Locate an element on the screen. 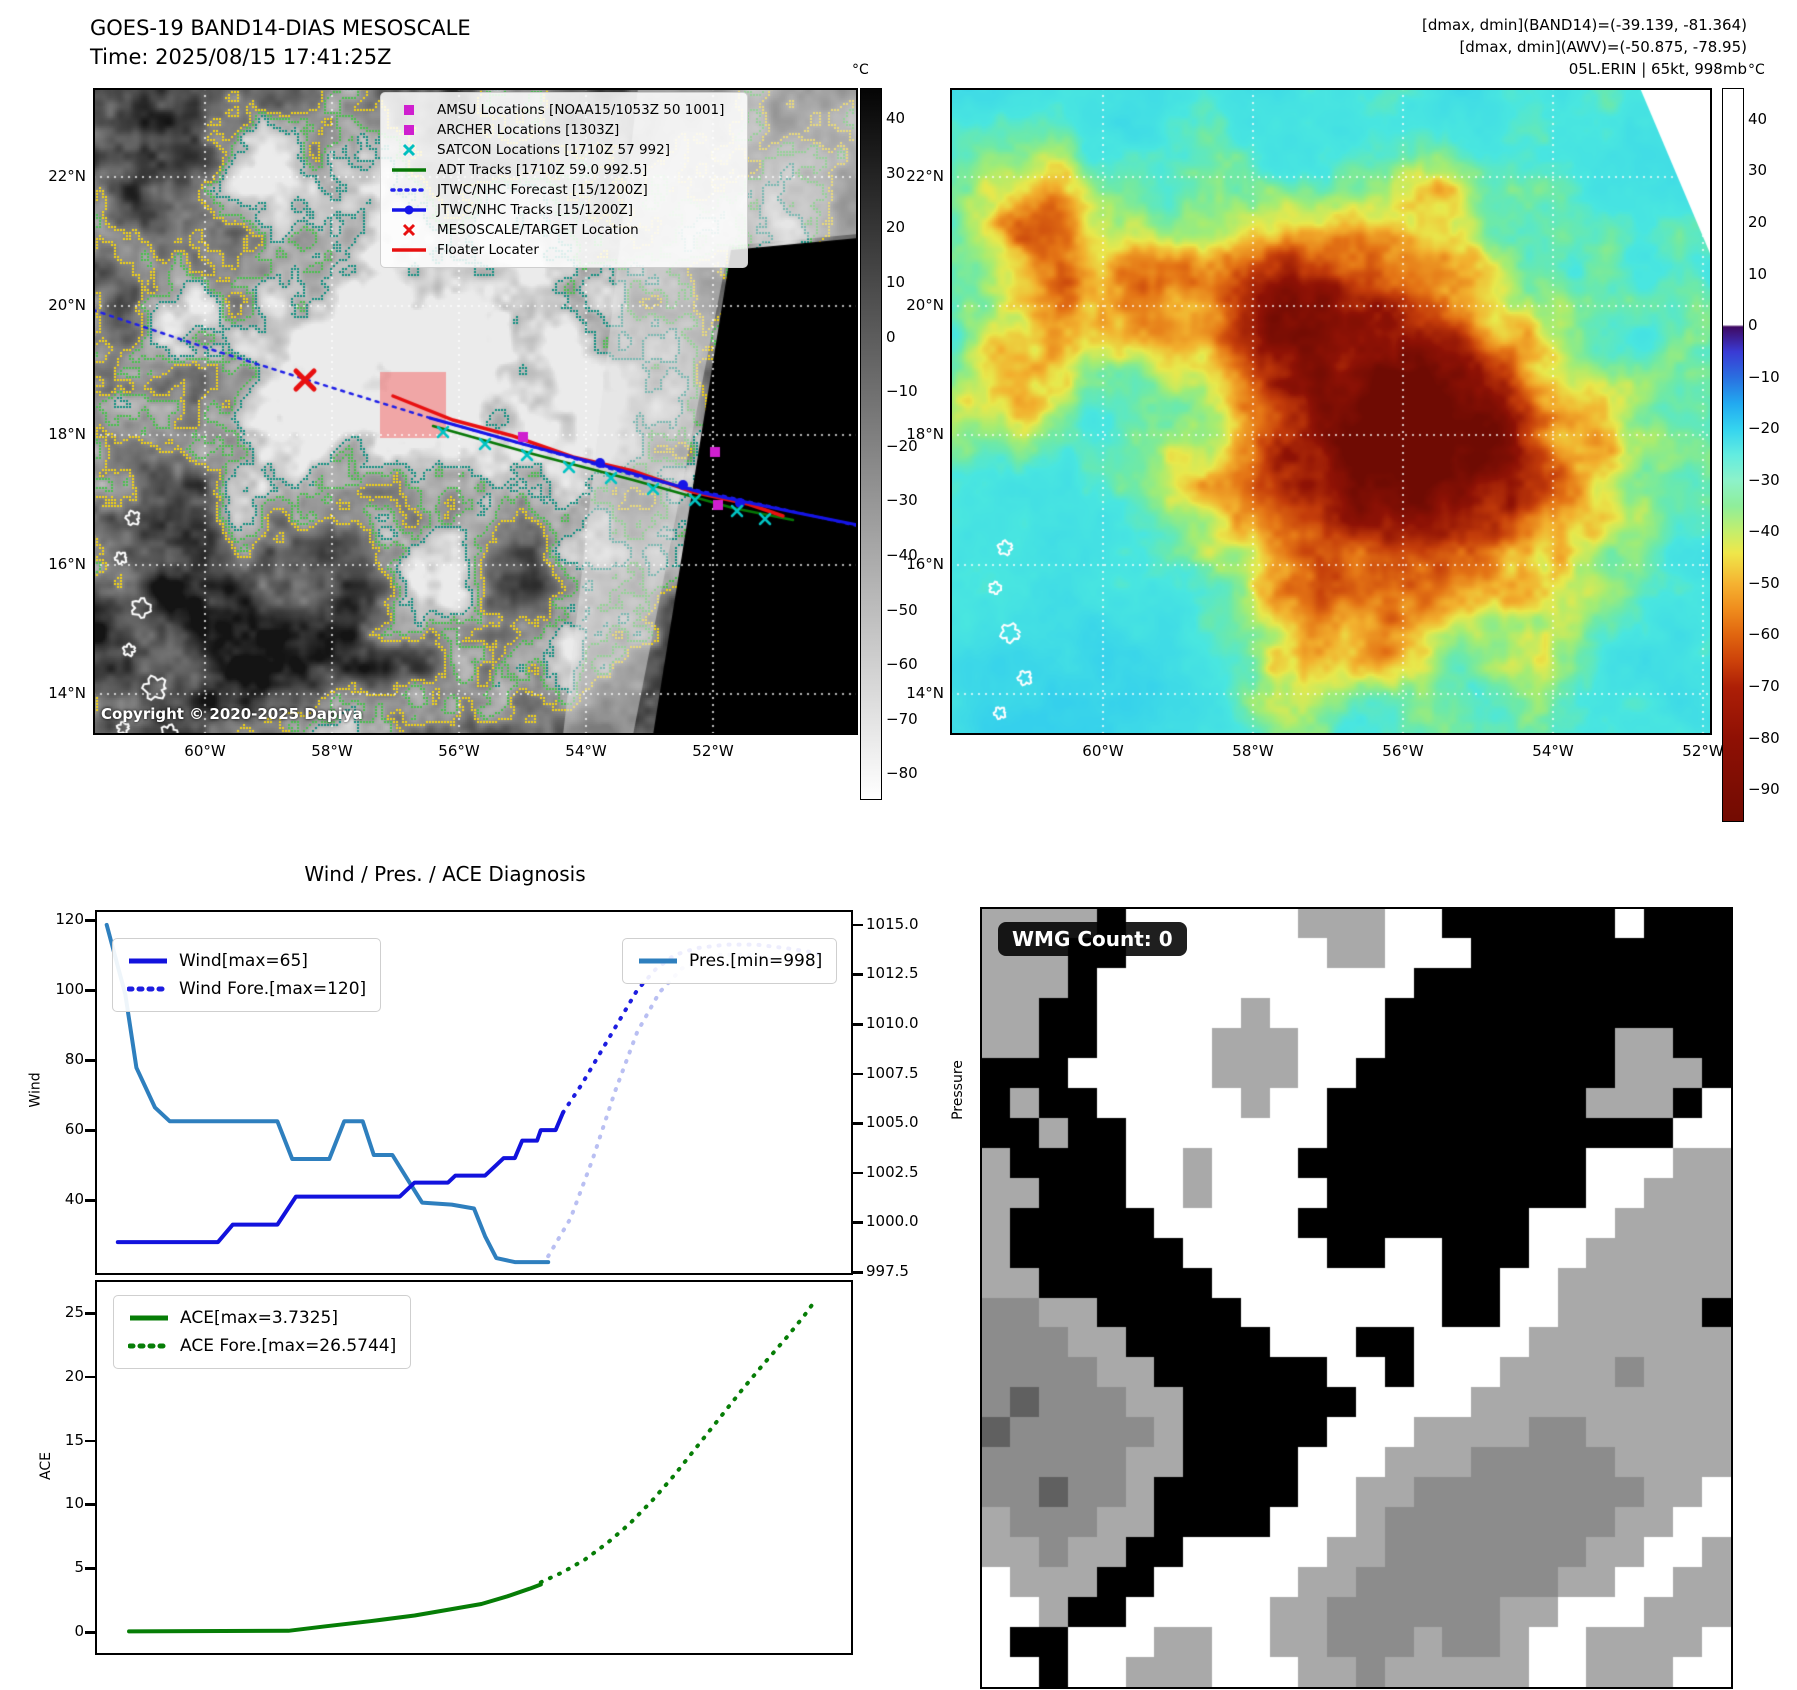 The image size is (1797, 1690). band14-colorbar-tick: 0 is located at coordinates (891, 336).